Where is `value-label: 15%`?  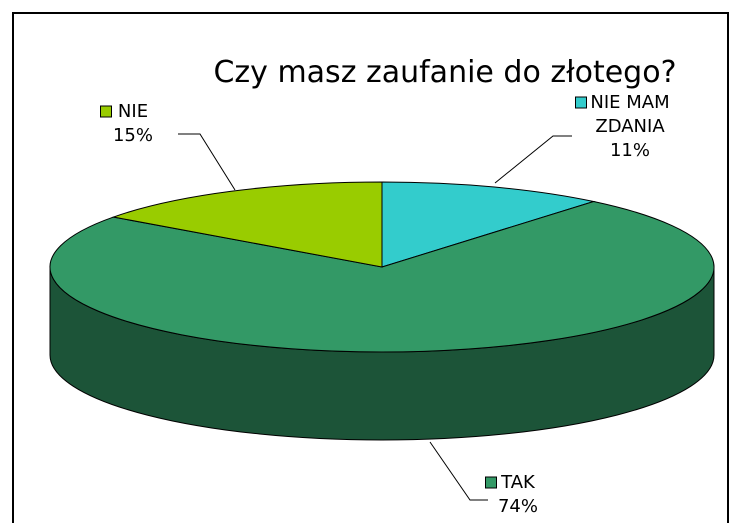 value-label: 15% is located at coordinates (133, 135).